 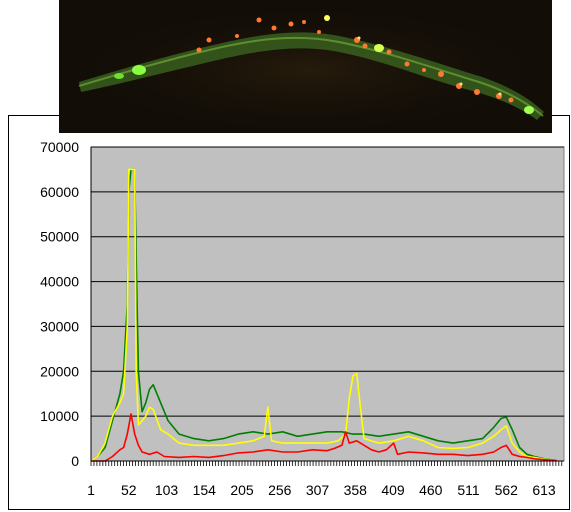 I want to click on y-tick-label: 50000, so click(x=59, y=237).